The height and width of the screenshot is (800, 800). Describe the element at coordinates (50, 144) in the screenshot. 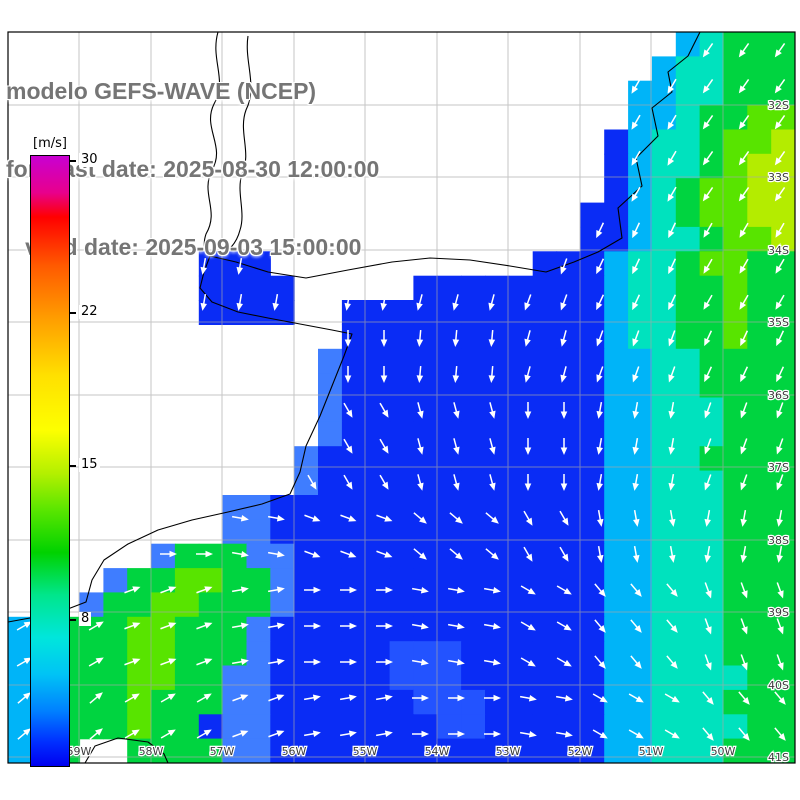

I see `colorbar-unit-label: [m/s]` at that location.